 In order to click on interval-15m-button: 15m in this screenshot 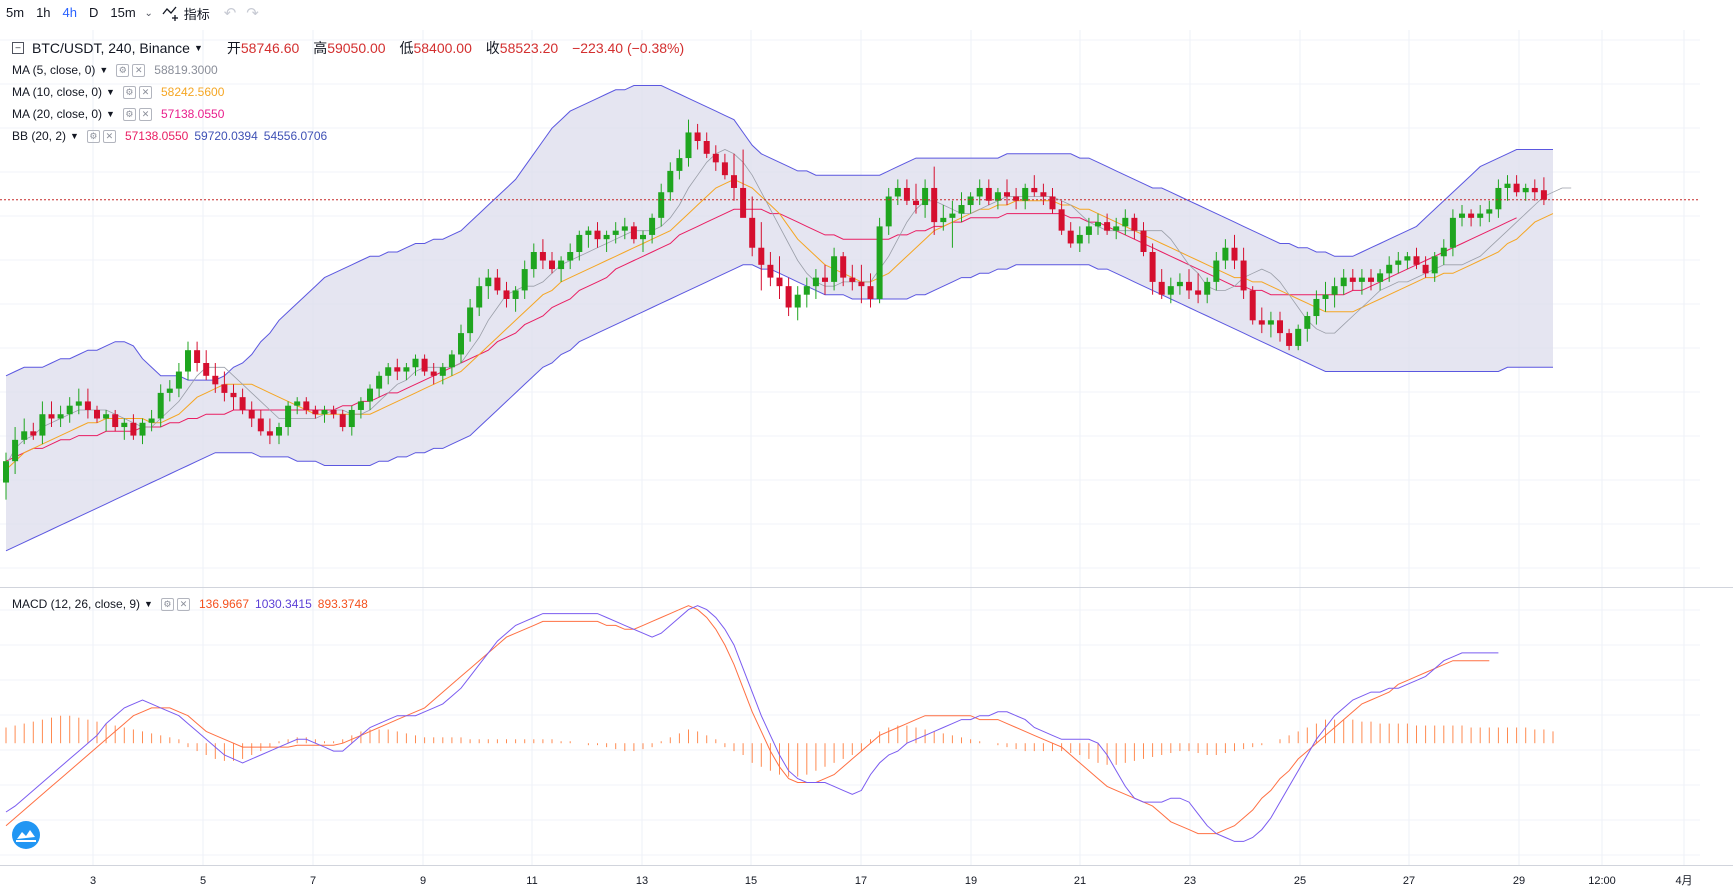, I will do `click(123, 12)`.